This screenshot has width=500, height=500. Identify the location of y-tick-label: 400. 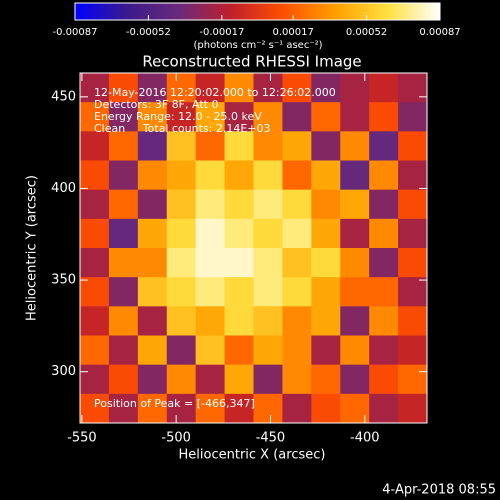
(63, 188).